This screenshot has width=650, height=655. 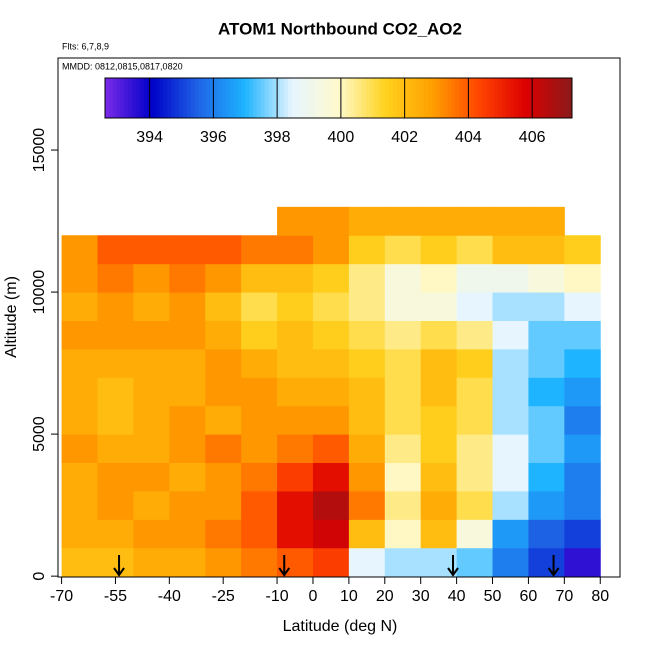 I want to click on x-tick-label: 40, so click(x=457, y=596).